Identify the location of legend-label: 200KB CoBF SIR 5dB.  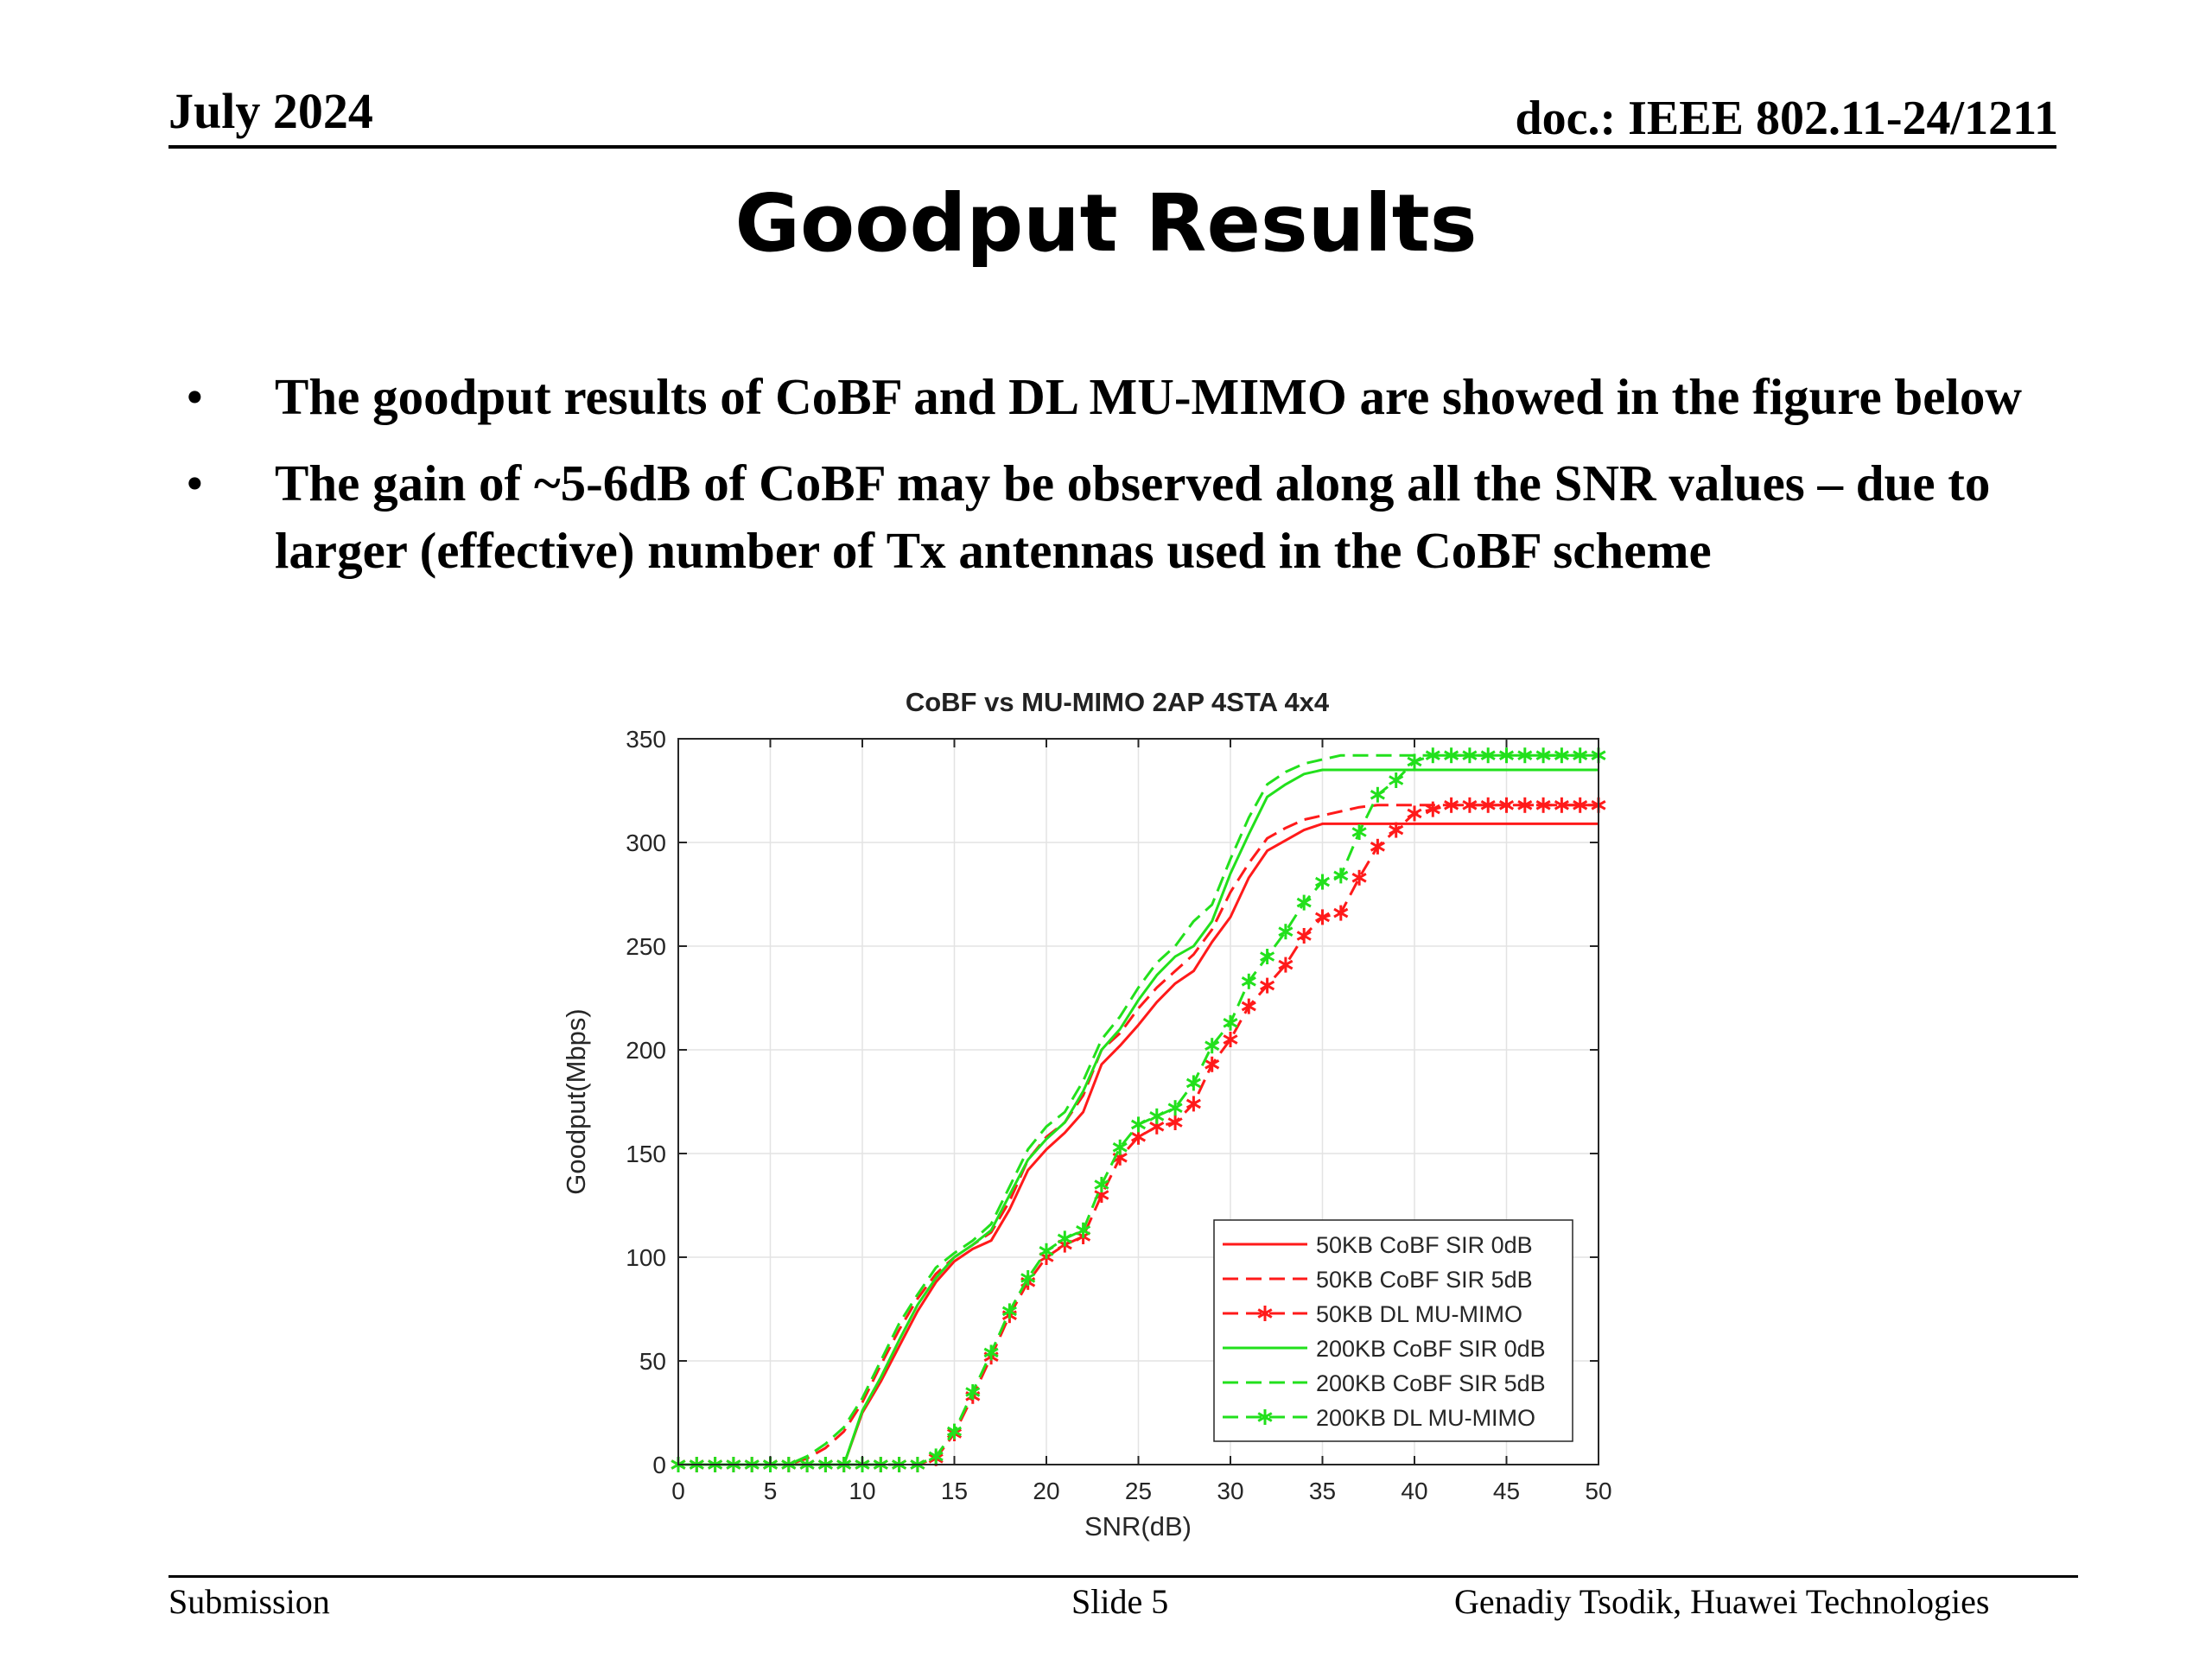
(1431, 1383).